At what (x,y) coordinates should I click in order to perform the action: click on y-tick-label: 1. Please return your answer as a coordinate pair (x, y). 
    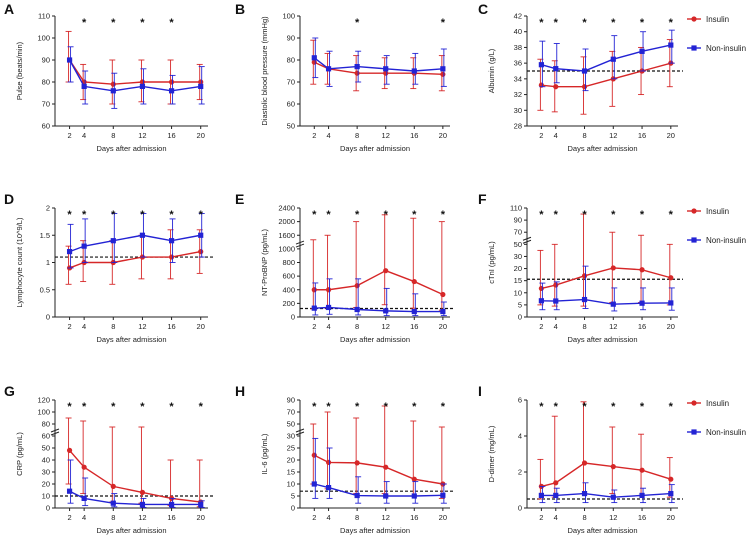
    Looking at the image, I should click on (48, 262).